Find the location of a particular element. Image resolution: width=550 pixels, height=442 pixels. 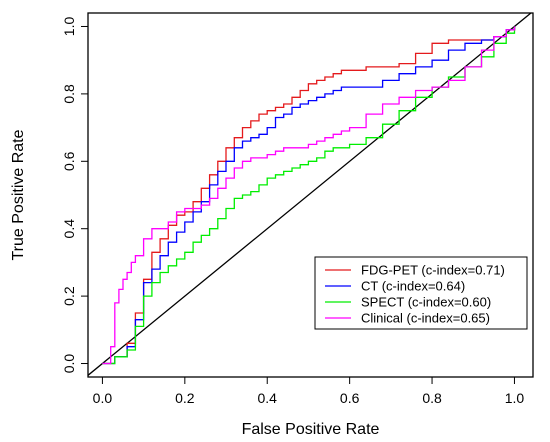

y-axis: 0.0 0.2 0.4 0.6 0.8 1.0 is located at coordinates (75, 195).